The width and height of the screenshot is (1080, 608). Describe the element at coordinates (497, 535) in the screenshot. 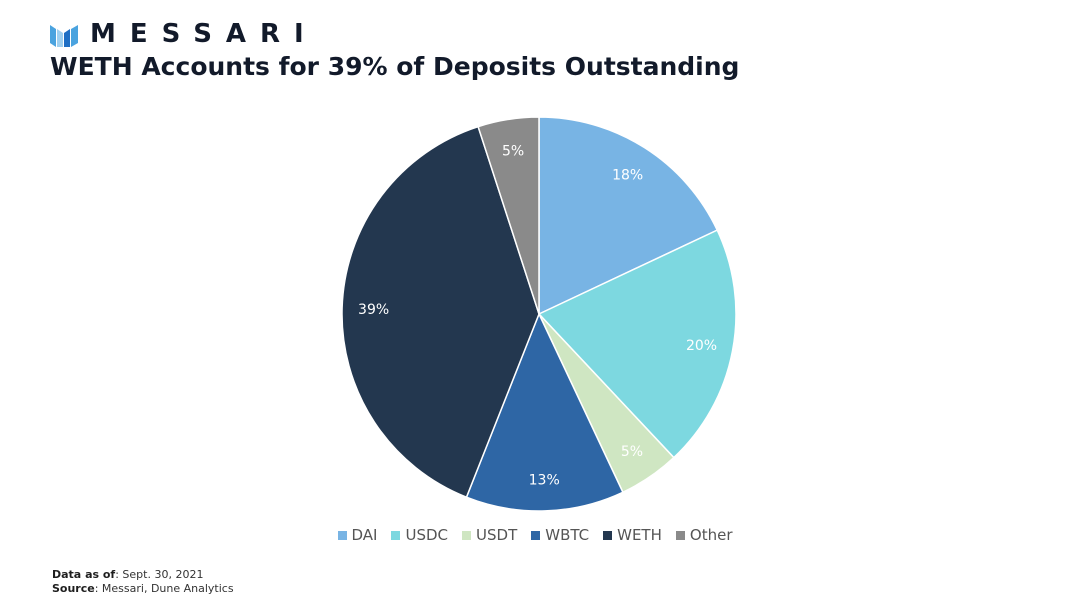

I see `legend-label: USDT` at that location.